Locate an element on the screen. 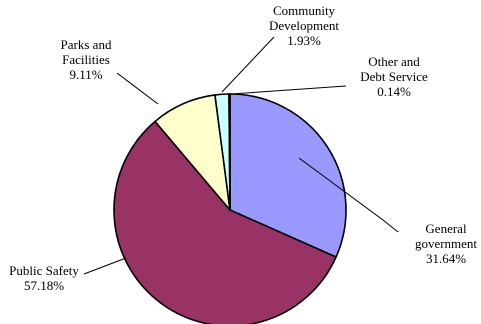 The width and height of the screenshot is (481, 324). slice-name-line: Debt Service is located at coordinates (394, 76).